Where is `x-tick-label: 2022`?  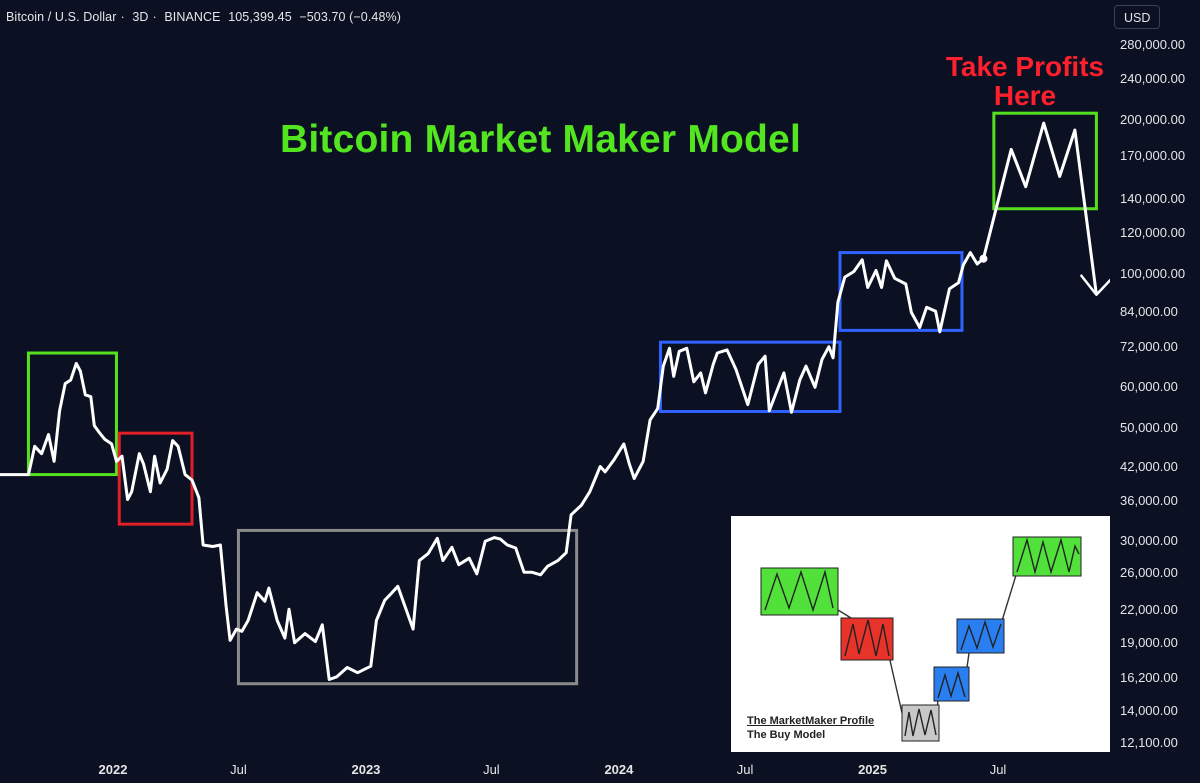 x-tick-label: 2022 is located at coordinates (113, 769).